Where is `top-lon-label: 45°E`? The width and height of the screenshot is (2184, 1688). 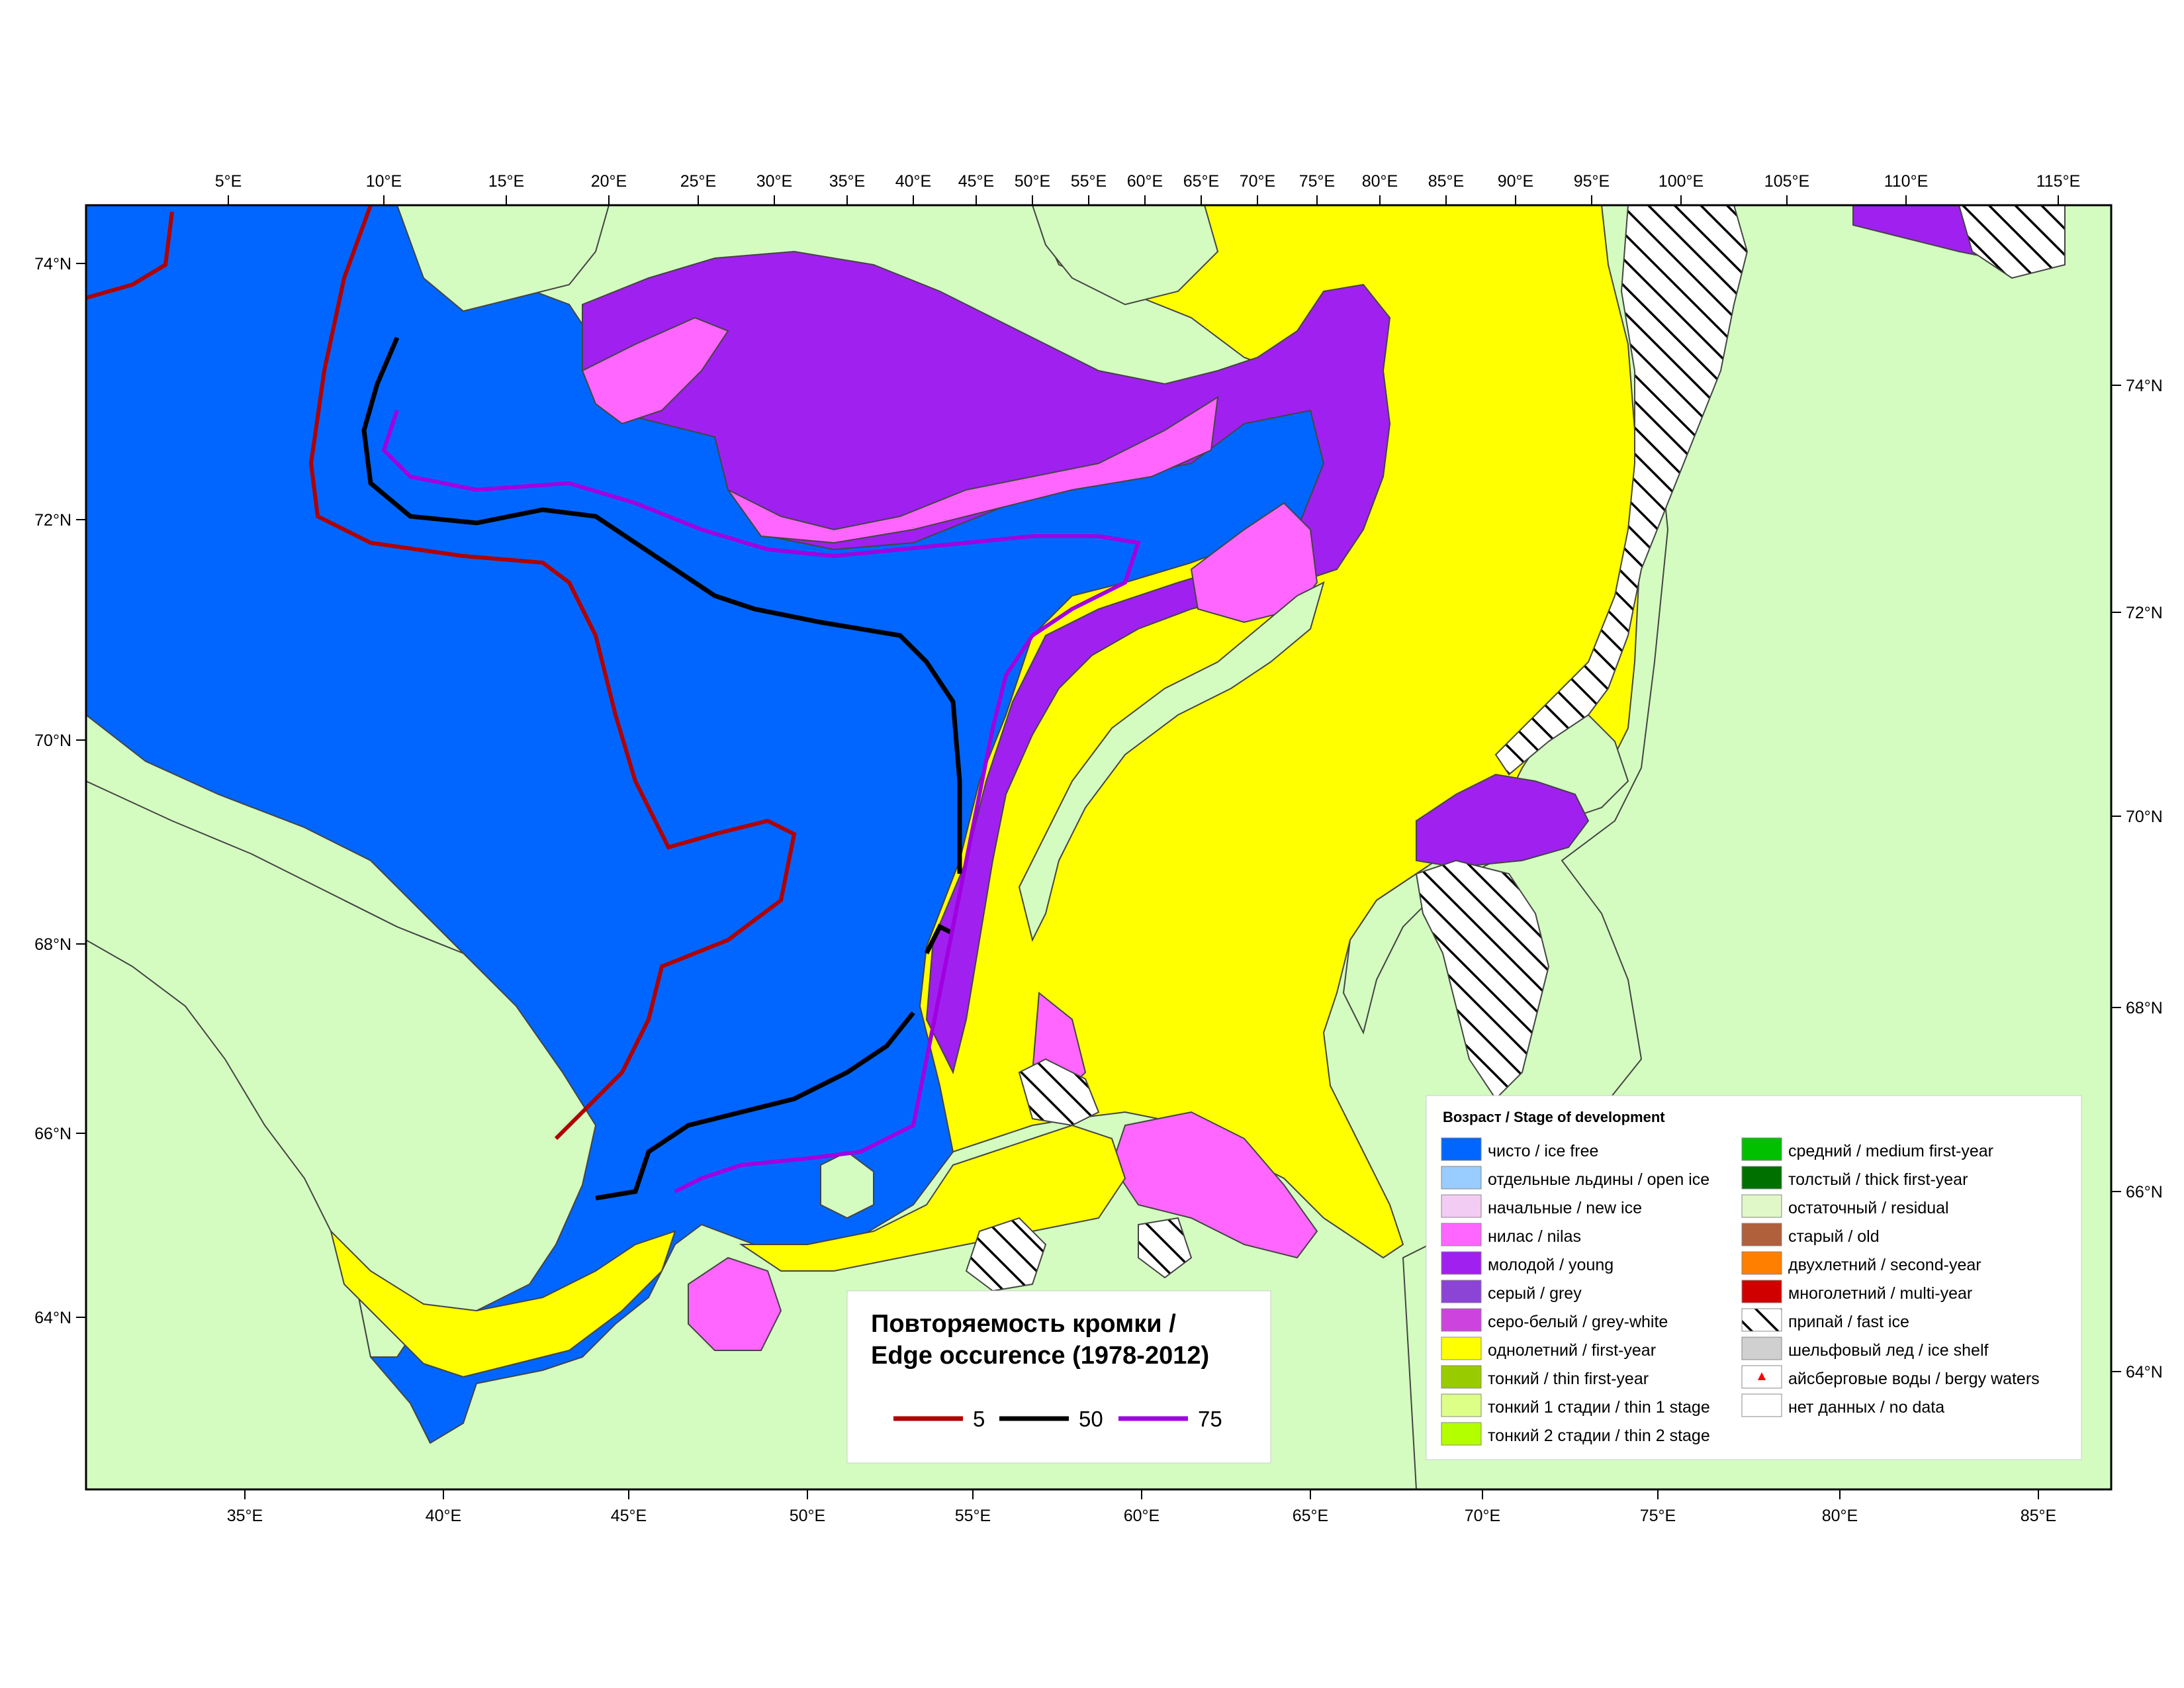 top-lon-label: 45°E is located at coordinates (976, 181).